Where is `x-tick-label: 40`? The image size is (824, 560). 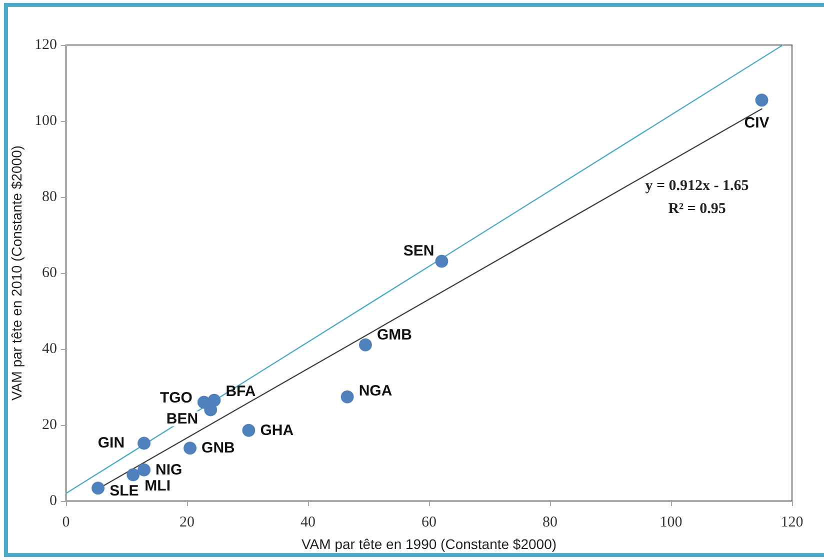 x-tick-label: 40 is located at coordinates (308, 522).